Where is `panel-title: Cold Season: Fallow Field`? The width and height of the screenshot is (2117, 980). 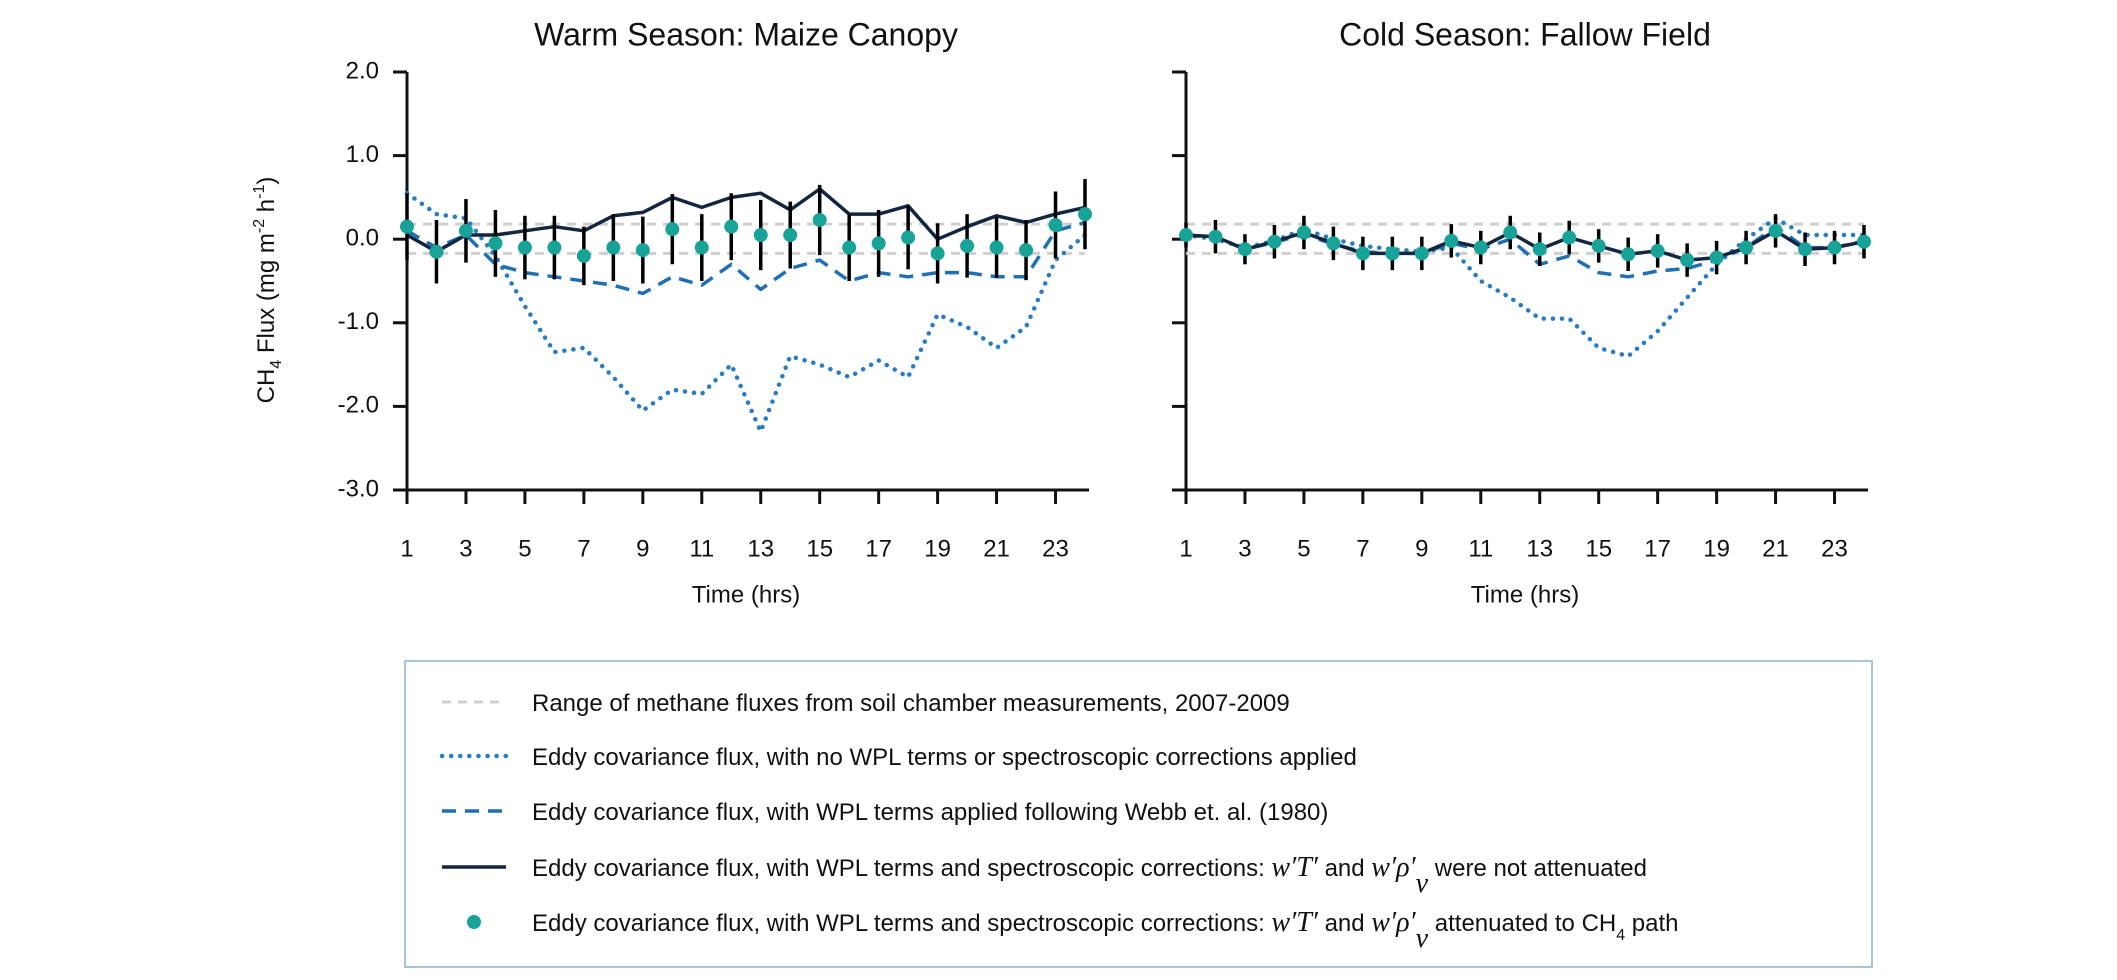 panel-title: Cold Season: Fallow Field is located at coordinates (1525, 34).